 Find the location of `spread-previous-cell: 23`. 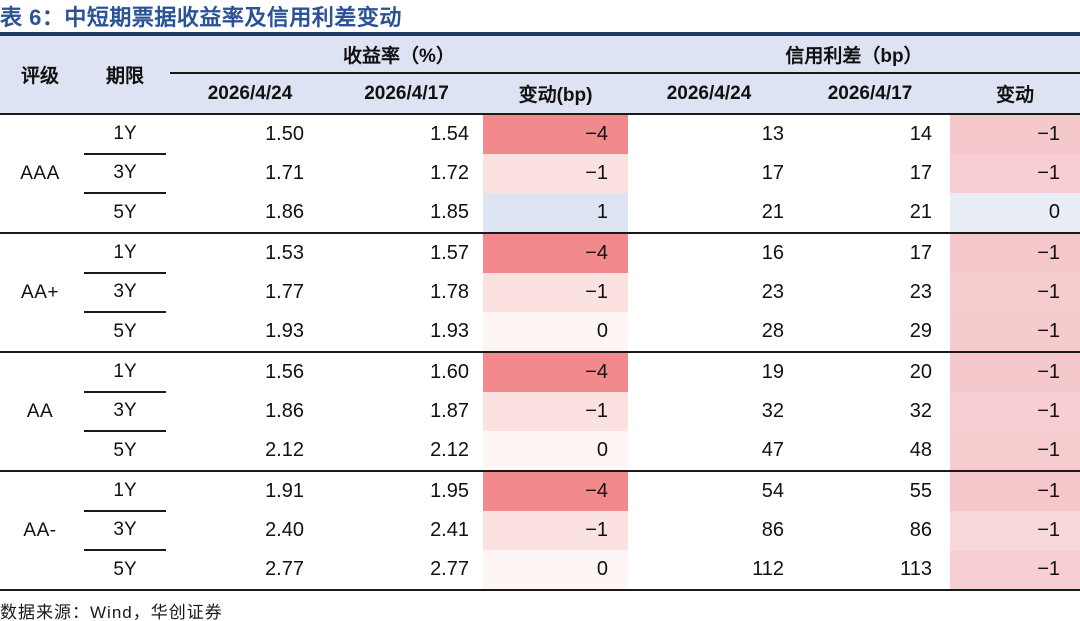

spread-previous-cell: 23 is located at coordinates (920, 292).